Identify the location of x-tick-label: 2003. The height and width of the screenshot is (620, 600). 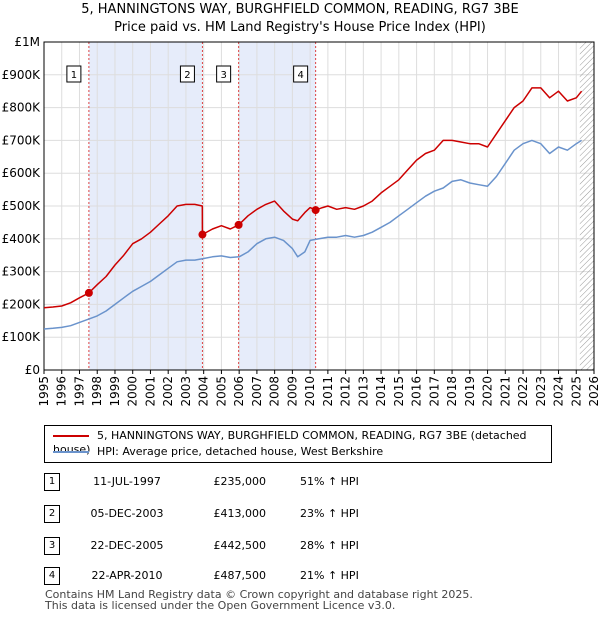
(186, 391).